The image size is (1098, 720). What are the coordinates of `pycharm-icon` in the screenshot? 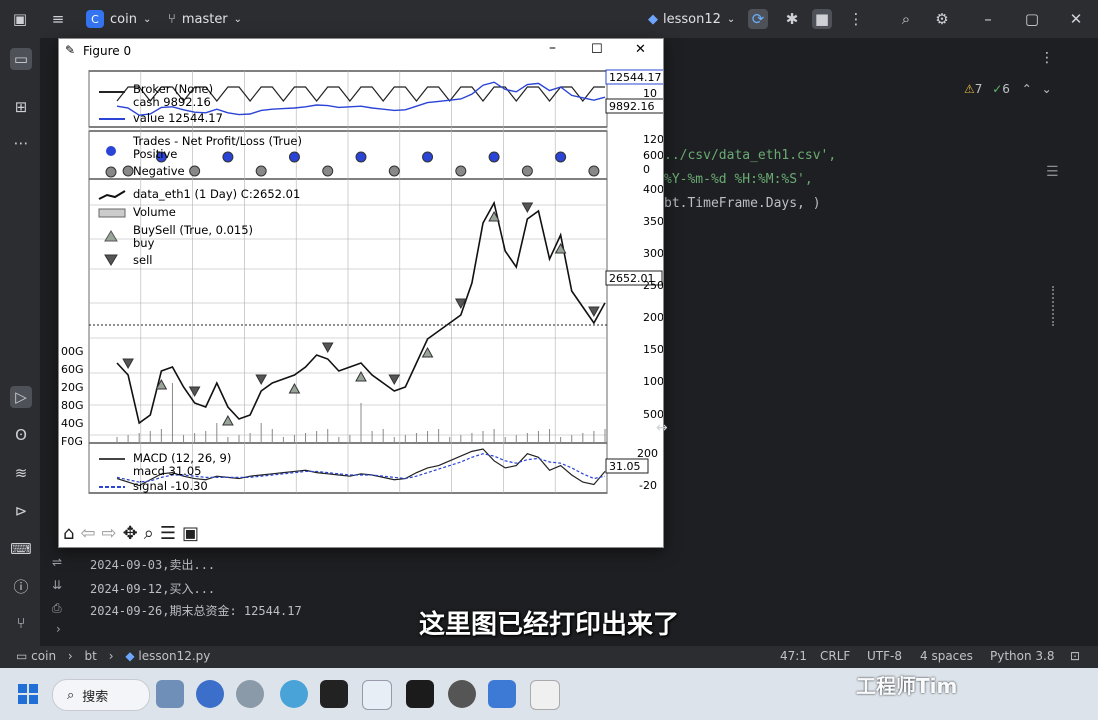 It's located at (420, 694).